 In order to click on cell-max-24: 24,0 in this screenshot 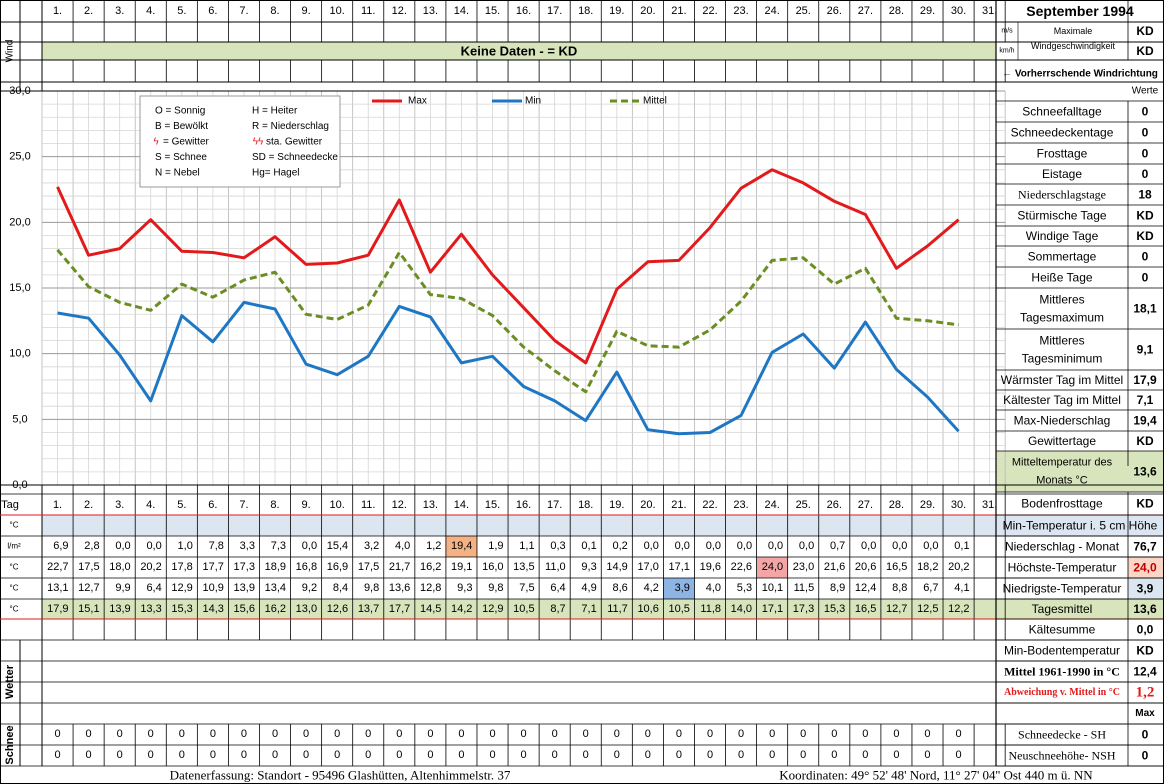, I will do `click(772, 567)`.